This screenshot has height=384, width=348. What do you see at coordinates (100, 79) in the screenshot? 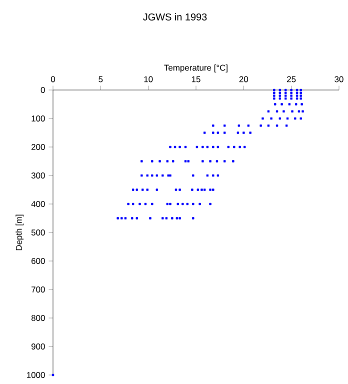
I see `x-tick-label: 5` at bounding box center [100, 79].